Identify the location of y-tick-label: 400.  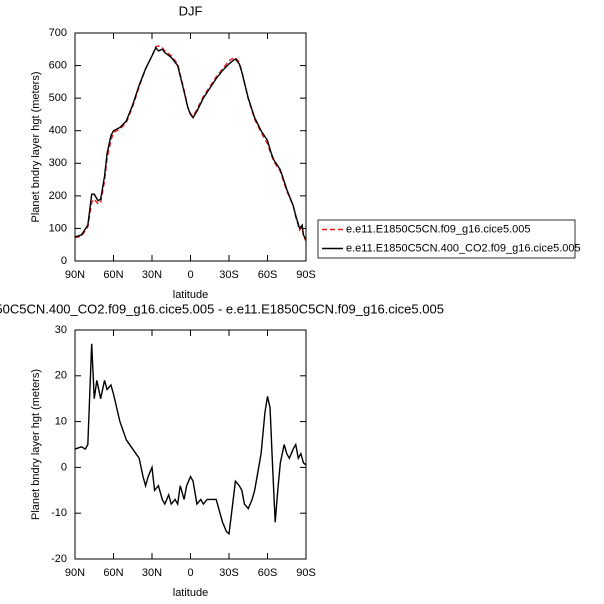
(58, 131).